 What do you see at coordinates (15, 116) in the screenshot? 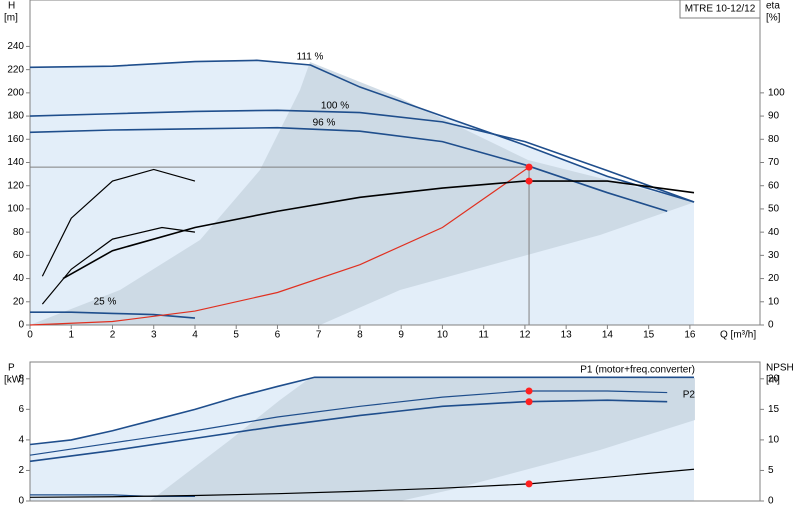
I see `y-tick-label: 180` at bounding box center [15, 116].